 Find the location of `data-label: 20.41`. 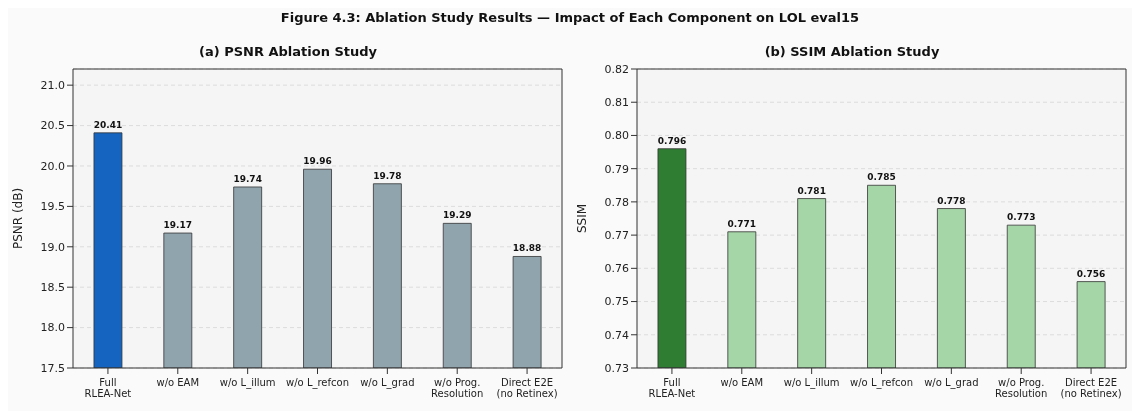

data-label: 20.41 is located at coordinates (108, 124).